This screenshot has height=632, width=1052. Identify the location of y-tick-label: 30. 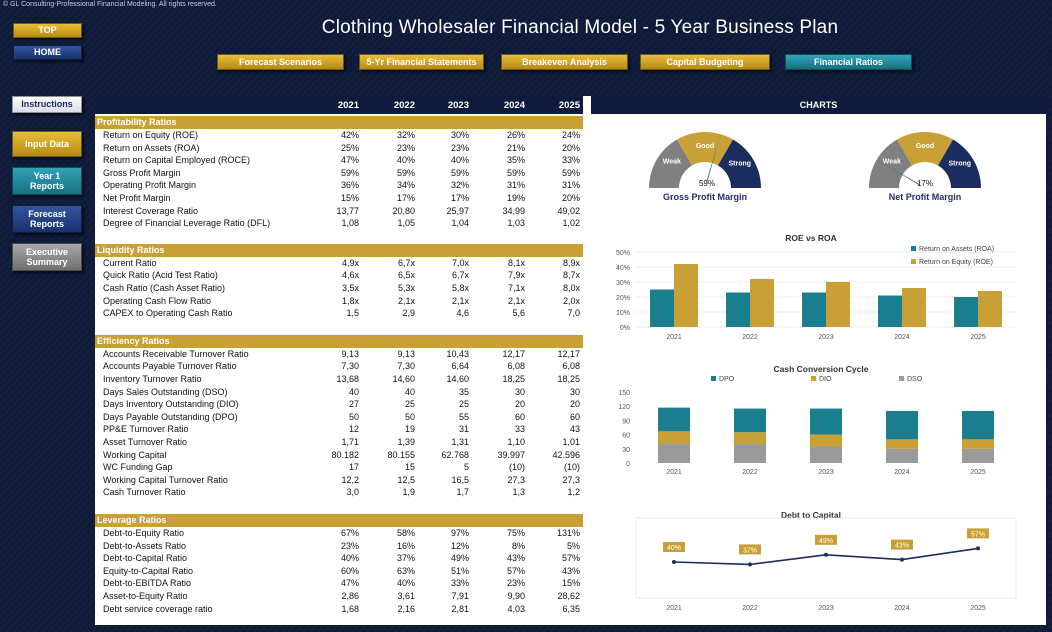
(626, 450).